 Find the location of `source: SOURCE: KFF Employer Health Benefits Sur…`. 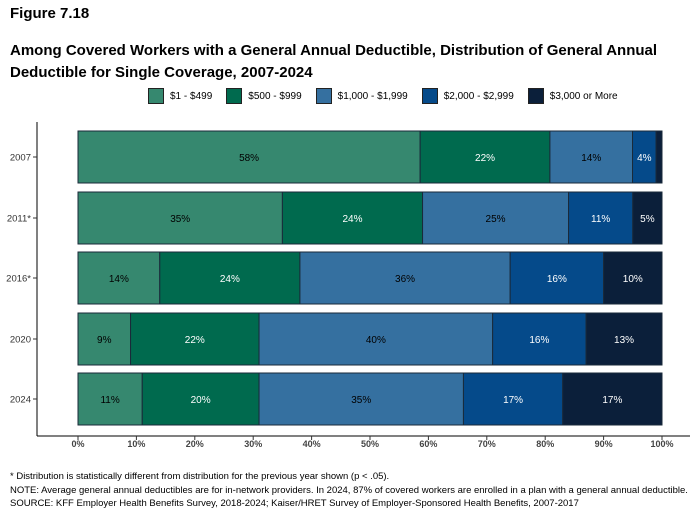

source: SOURCE: KFF Employer Health Benefits Sur… is located at coordinates (294, 503).